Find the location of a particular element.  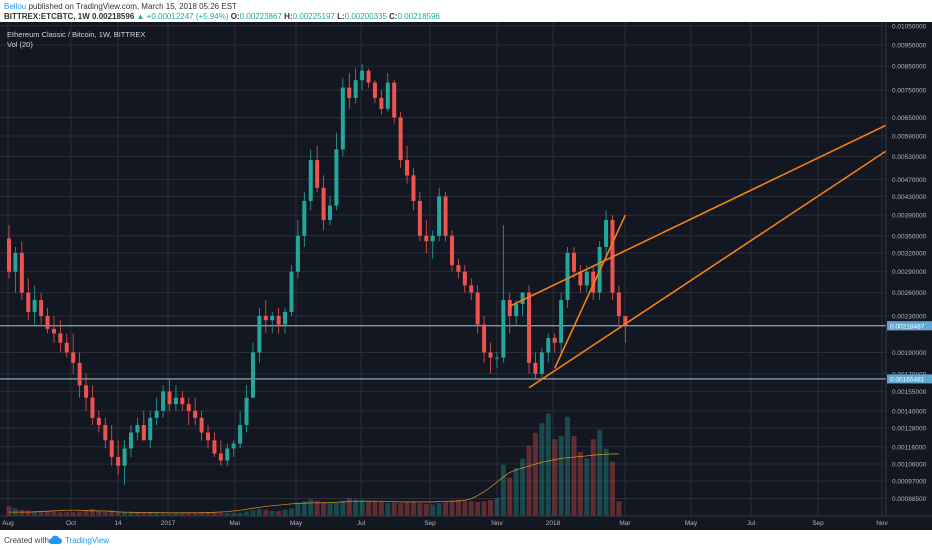

price-tick-label: 0.00950000 is located at coordinates (909, 45).